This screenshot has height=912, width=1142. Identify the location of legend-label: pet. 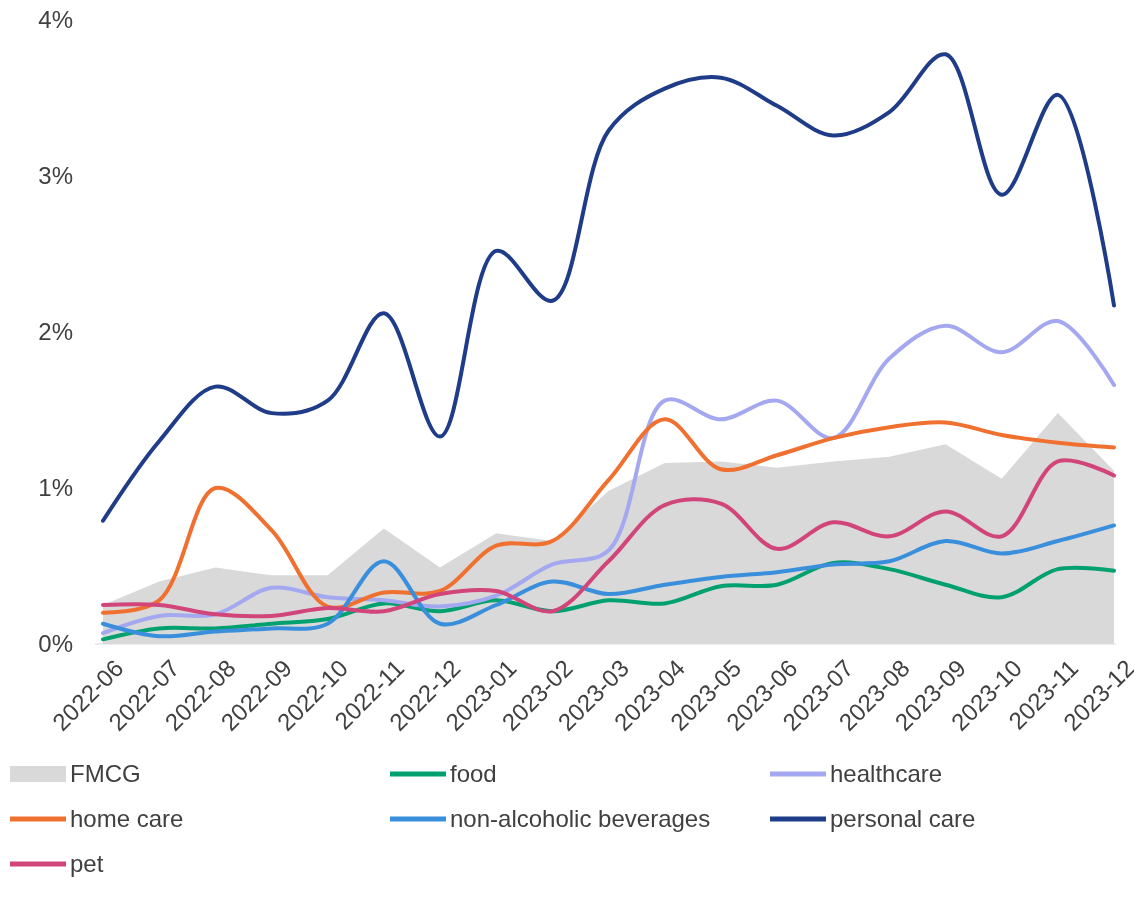
(87, 864).